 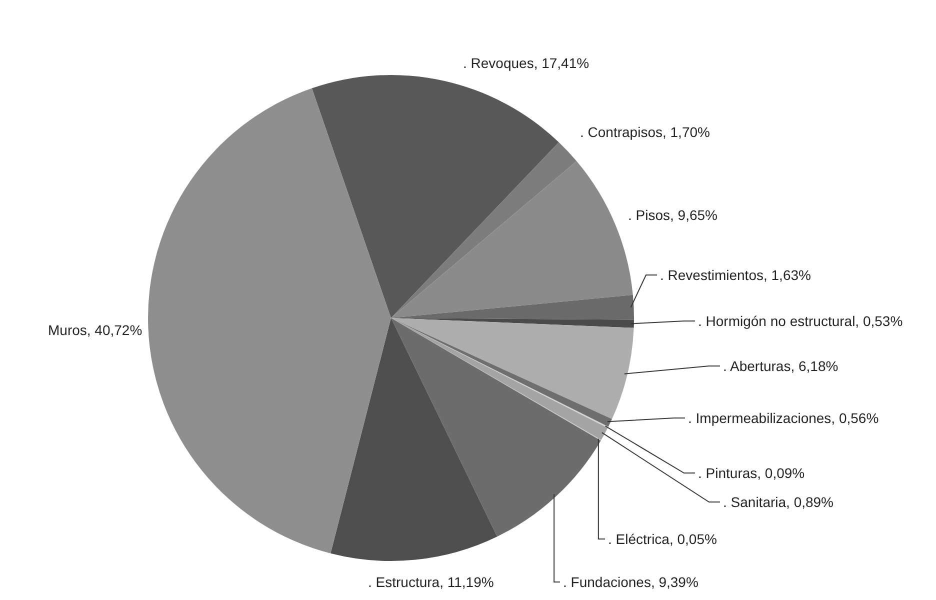 What do you see at coordinates (645, 132) in the screenshot?
I see `slice-label: . Contrapisos, 1,70%` at bounding box center [645, 132].